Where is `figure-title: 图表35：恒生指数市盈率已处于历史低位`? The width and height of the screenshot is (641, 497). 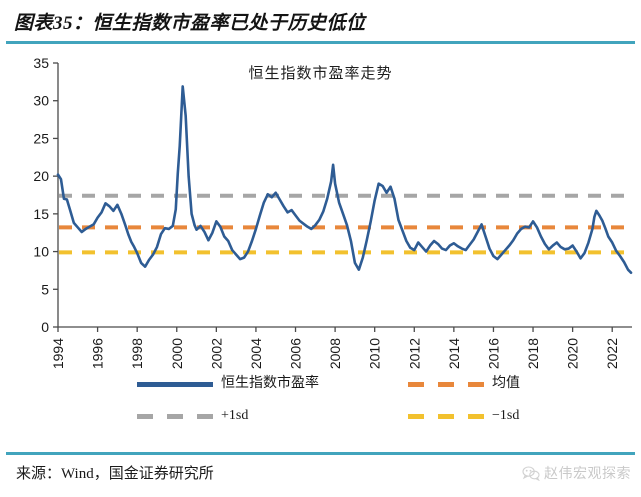 figure-title: 图表35：恒生指数市盈率已处于历史低位 is located at coordinates (190, 23).